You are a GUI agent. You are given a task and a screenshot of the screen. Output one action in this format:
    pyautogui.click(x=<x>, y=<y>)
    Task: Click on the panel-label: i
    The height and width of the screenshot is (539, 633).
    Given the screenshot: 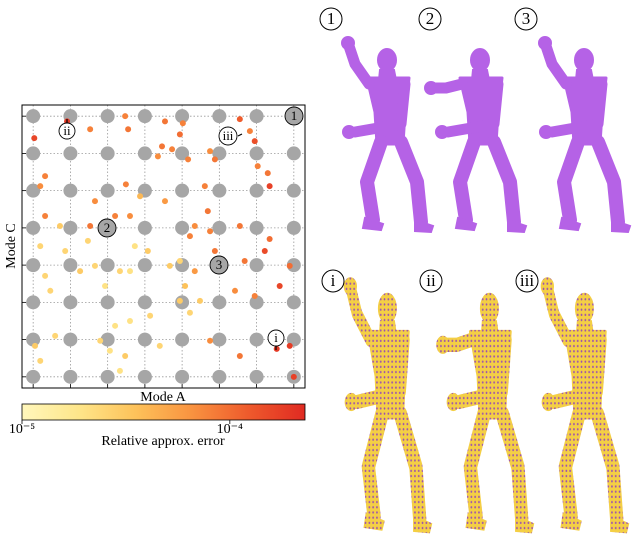 What is the action you would take?
    pyautogui.click(x=333, y=280)
    